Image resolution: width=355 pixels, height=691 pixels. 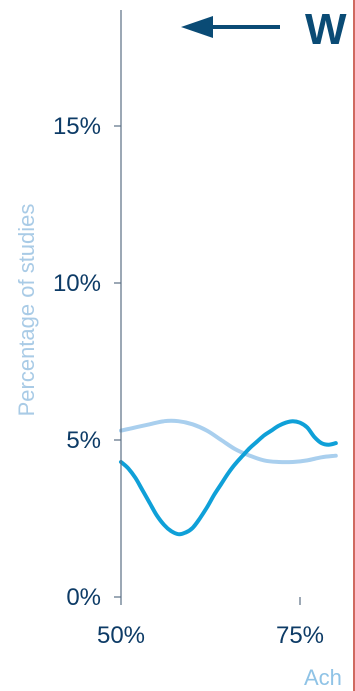 I want to click on y-axis-ticks: 0% 5% 10% 15%, so click(x=87, y=362).